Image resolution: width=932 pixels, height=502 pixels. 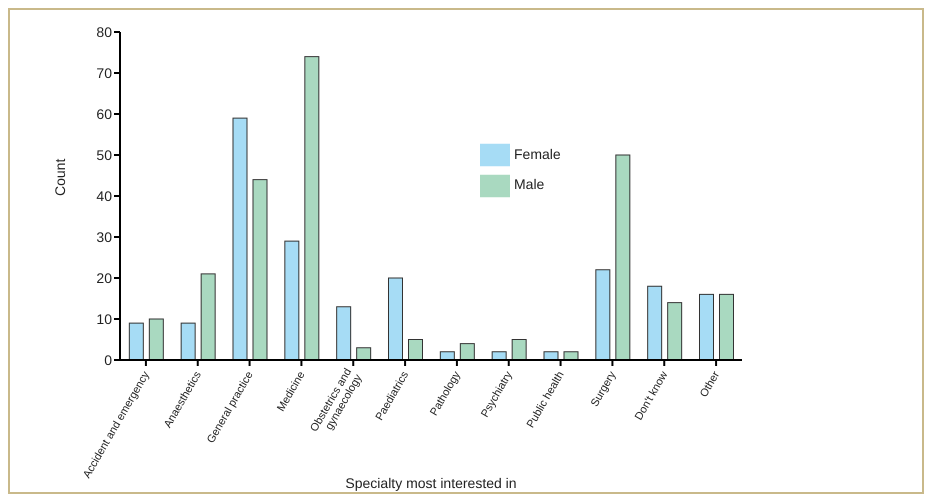 I want to click on x-axis-title: Specialty most interested in, so click(x=431, y=483).